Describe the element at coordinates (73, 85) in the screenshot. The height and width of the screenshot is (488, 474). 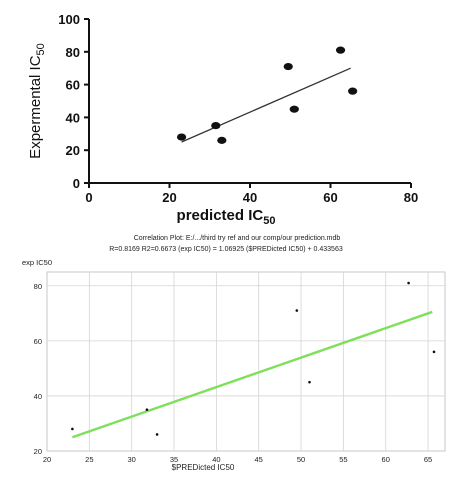
I see `top-y-tick-label: 60` at that location.